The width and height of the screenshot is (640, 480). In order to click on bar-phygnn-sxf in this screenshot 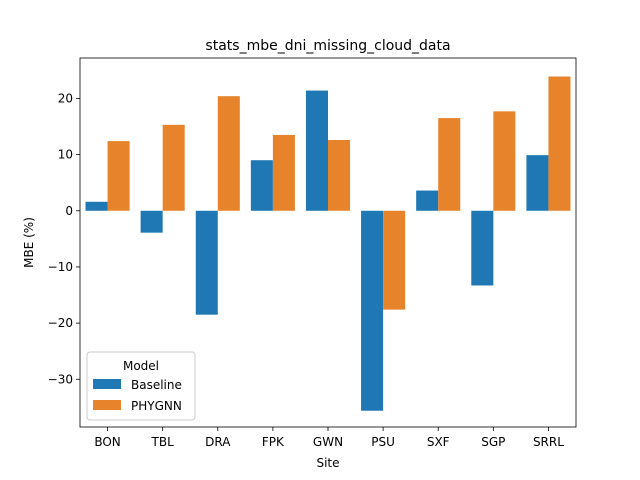, I will do `click(449, 164)`.